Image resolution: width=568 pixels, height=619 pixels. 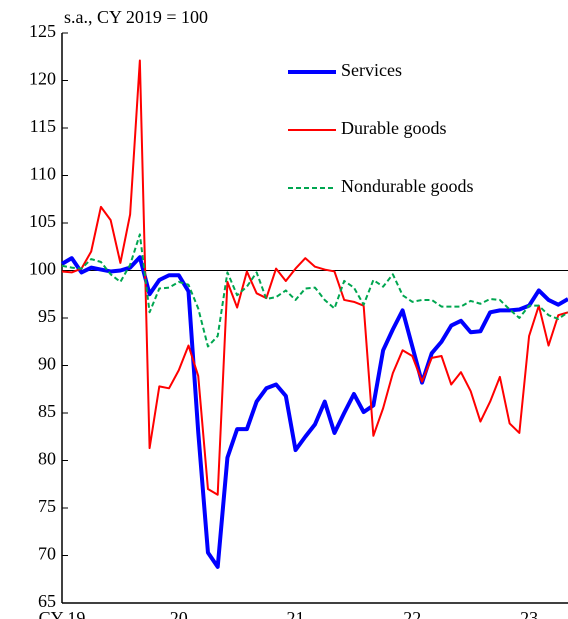 I want to click on y-tick-label: 70, so click(x=47, y=554).